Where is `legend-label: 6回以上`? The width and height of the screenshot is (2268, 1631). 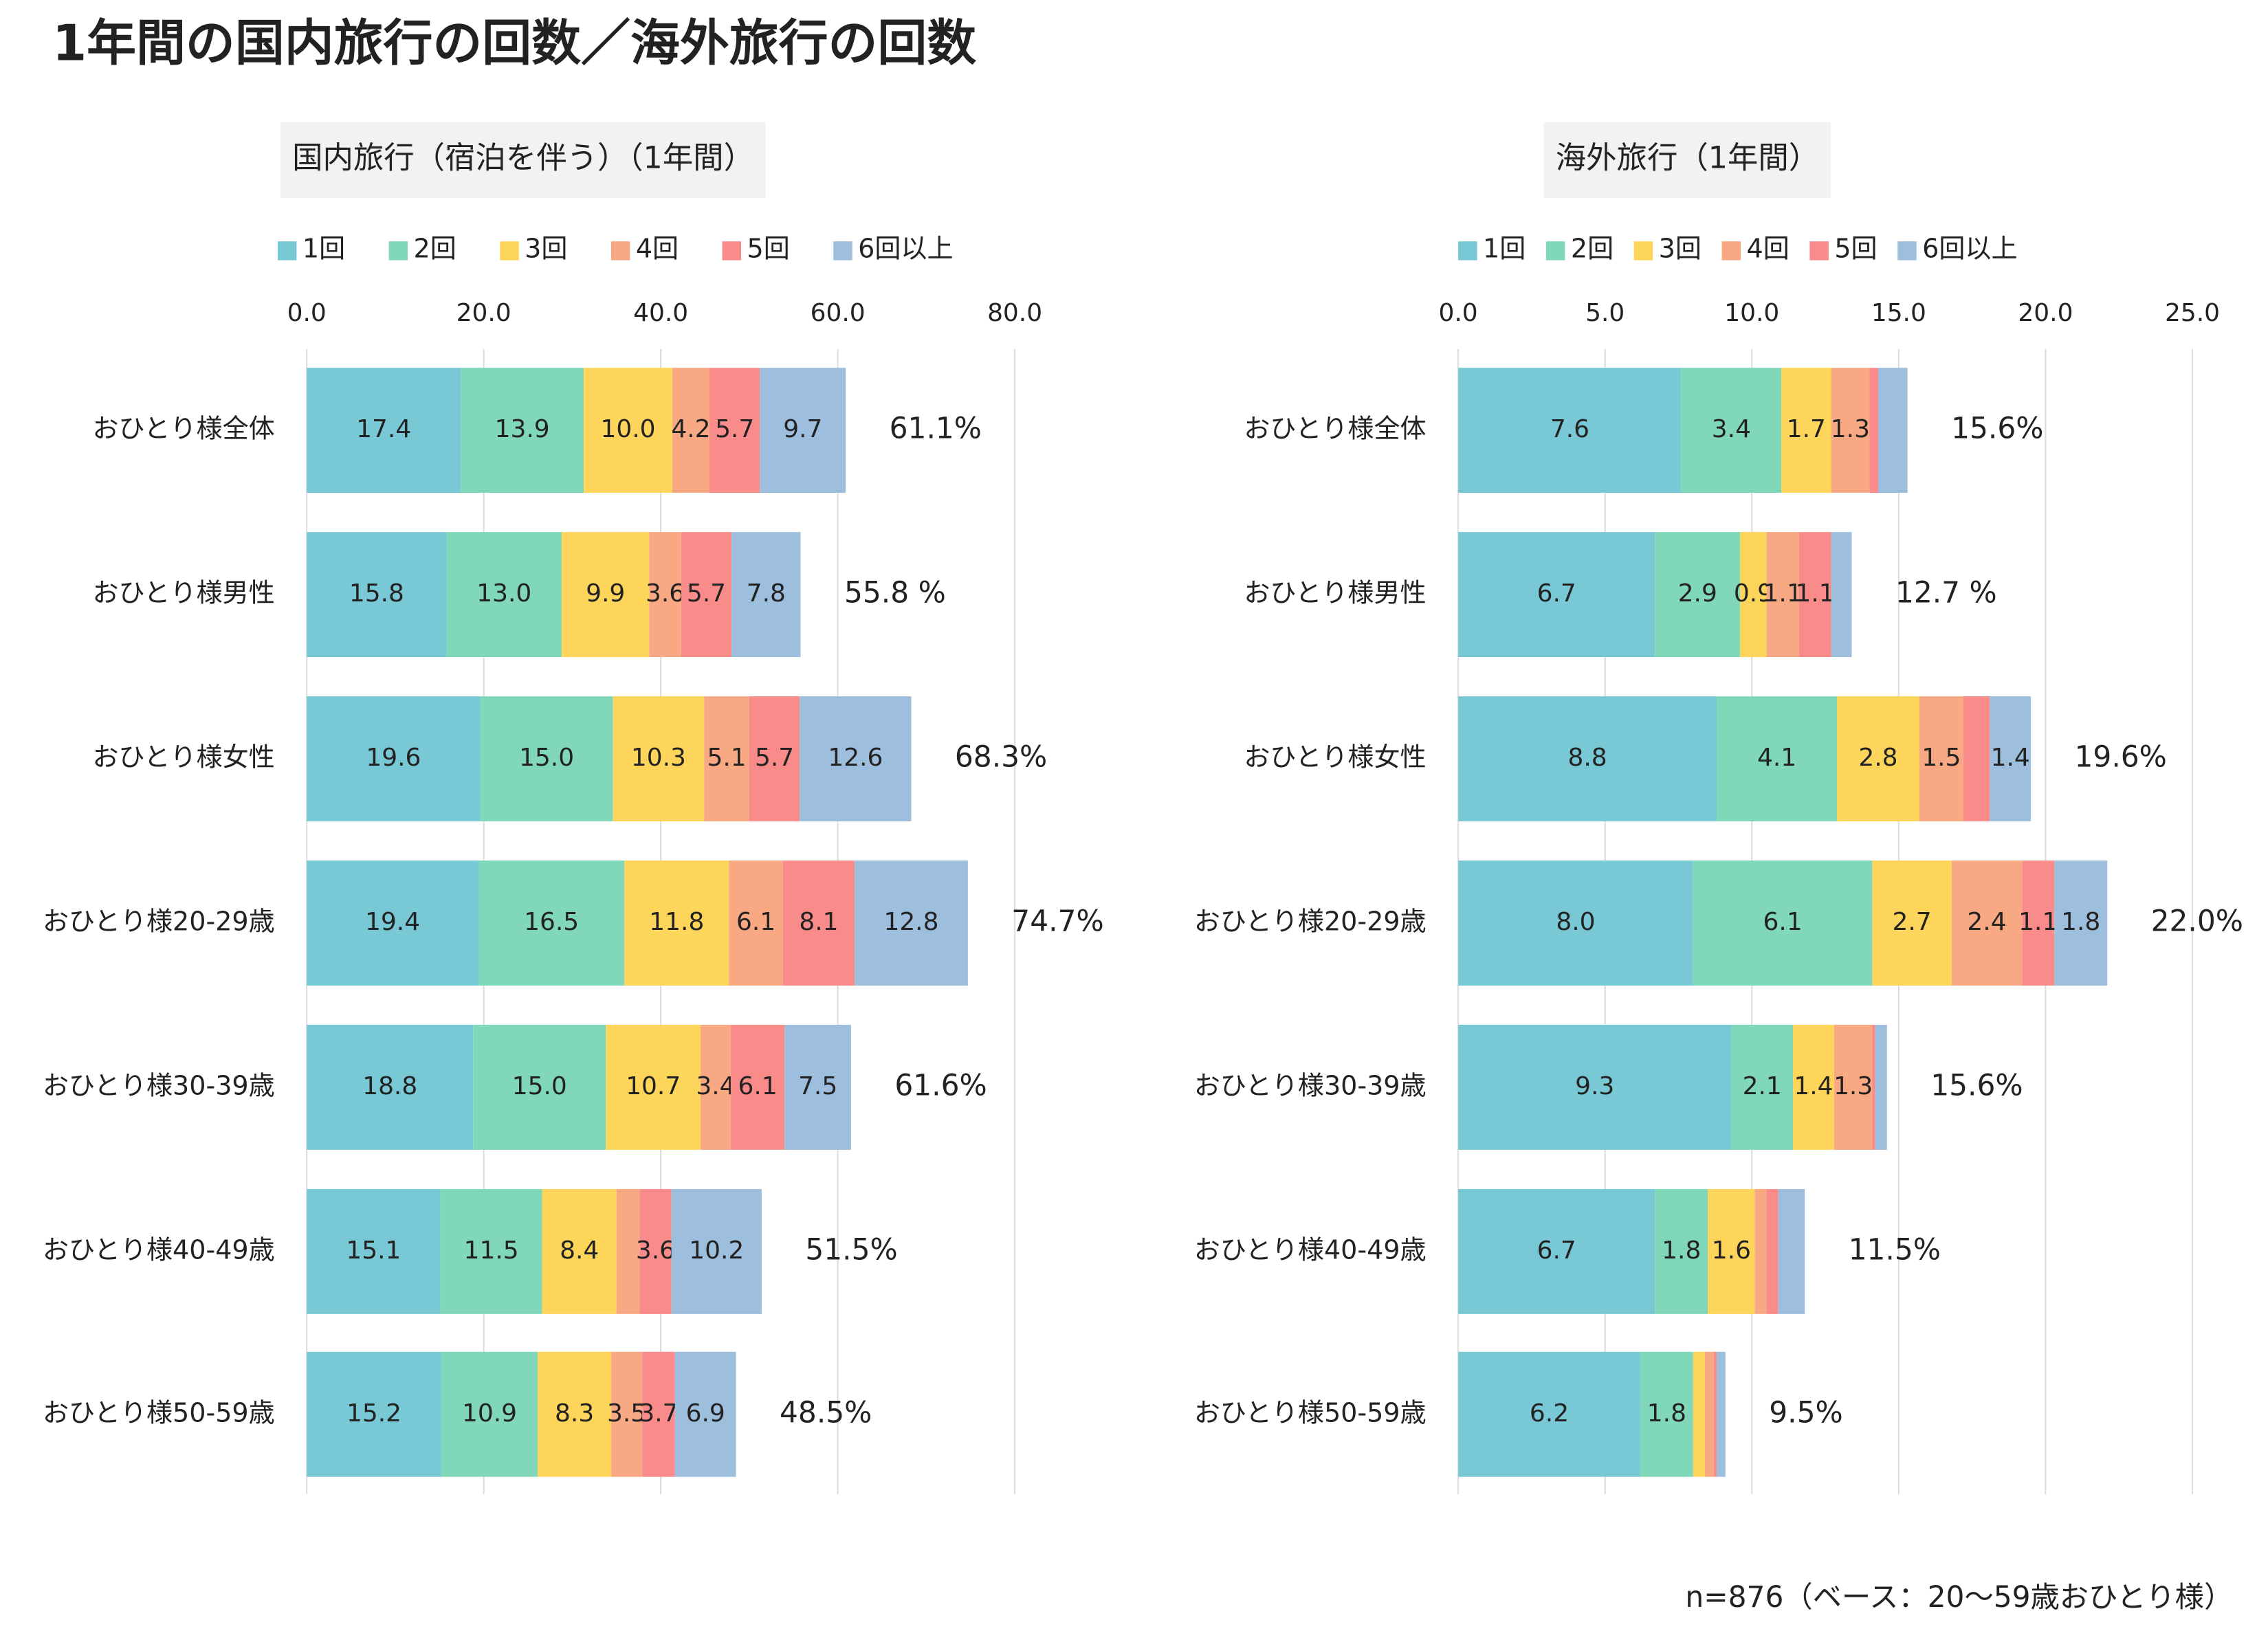
legend-label: 6回以上 is located at coordinates (905, 248).